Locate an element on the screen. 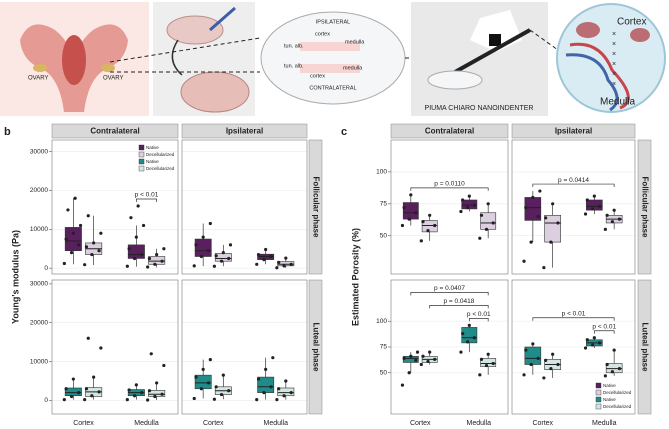 The width and height of the screenshot is (669, 429). follicle is located at coordinates (640, 35).